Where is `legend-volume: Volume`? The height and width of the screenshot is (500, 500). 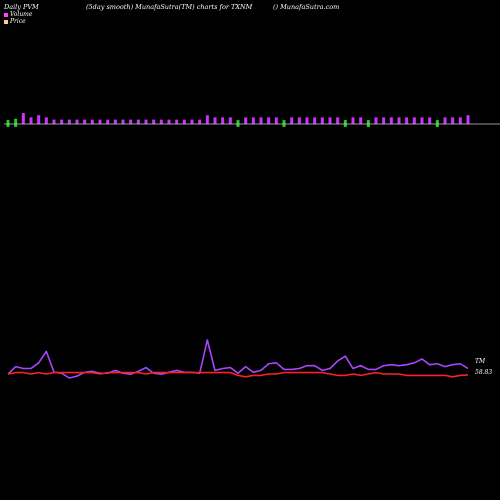
legend-volume: Volume is located at coordinates (18, 14).